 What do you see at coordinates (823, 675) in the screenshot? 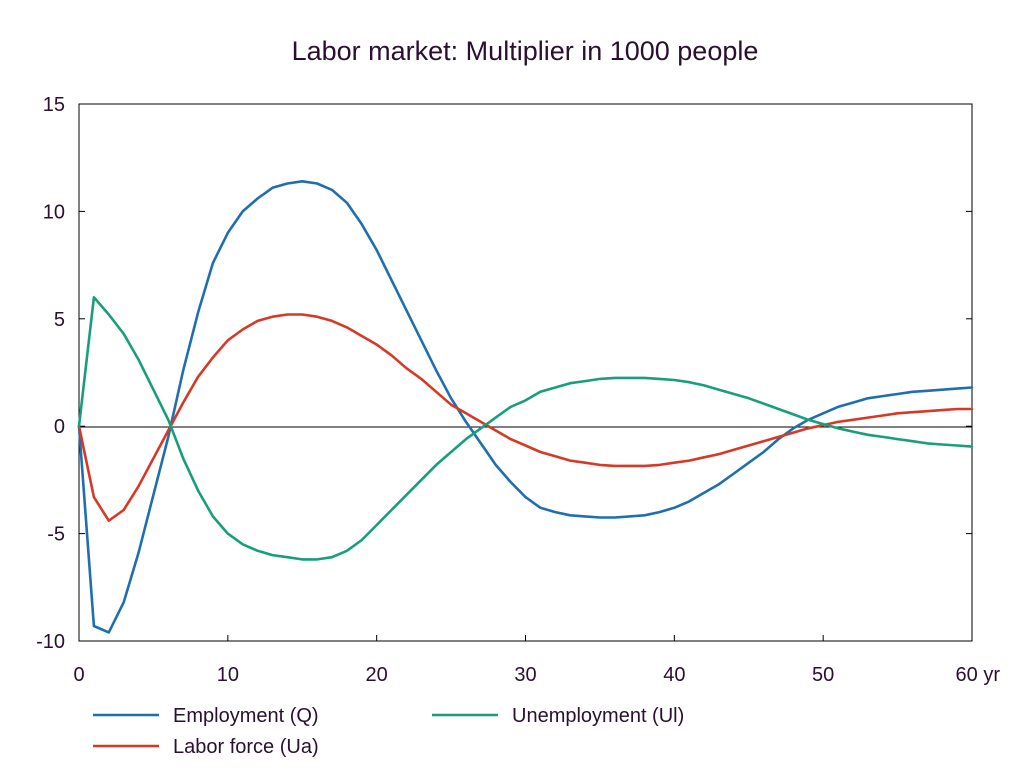
I see `x-tick-label: 50` at bounding box center [823, 675].